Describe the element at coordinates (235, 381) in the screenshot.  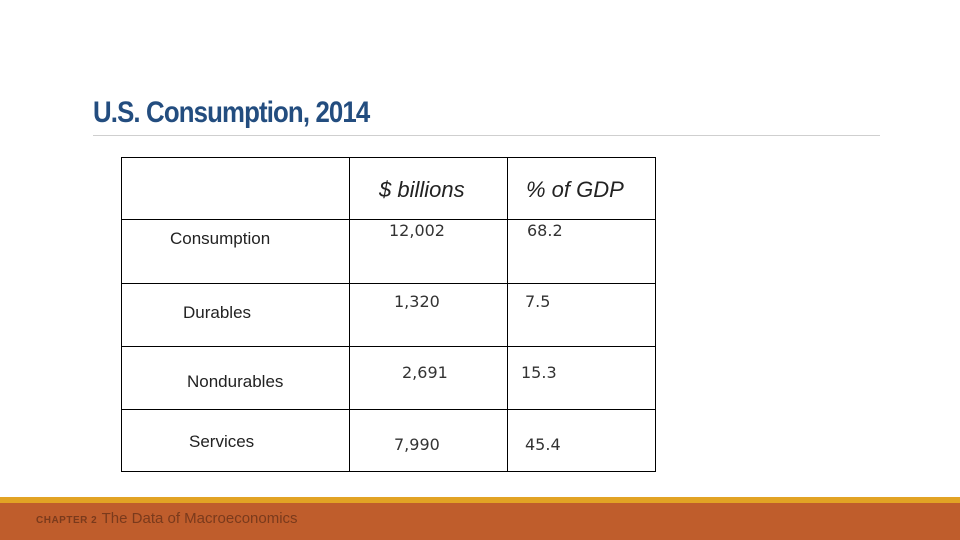
I see `row-label-nondurables: Nondurables` at that location.